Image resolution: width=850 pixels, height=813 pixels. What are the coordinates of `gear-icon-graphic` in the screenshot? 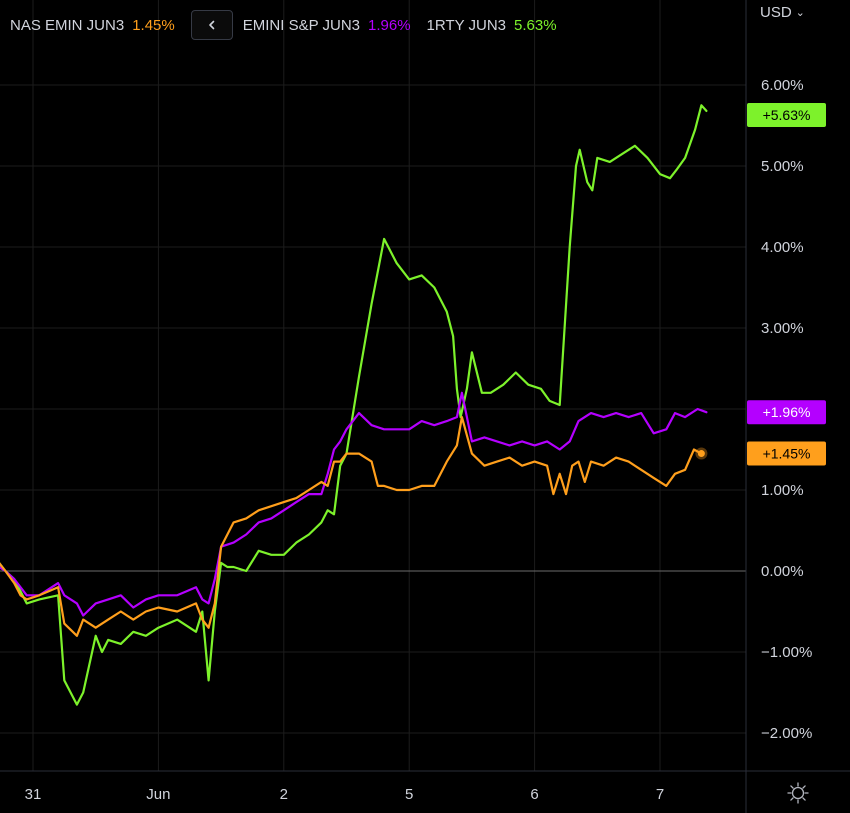 It's located at (798, 793).